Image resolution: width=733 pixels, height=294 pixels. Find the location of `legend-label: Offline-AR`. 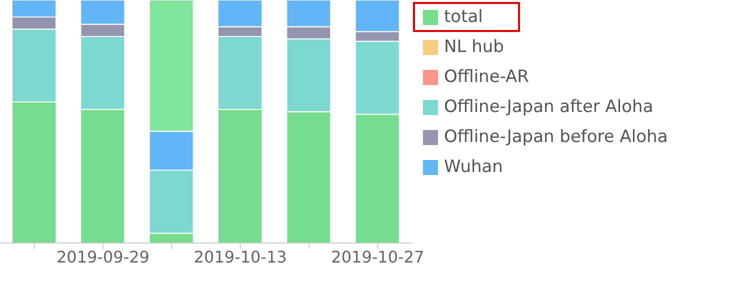

legend-label: Offline-AR is located at coordinates (486, 77).